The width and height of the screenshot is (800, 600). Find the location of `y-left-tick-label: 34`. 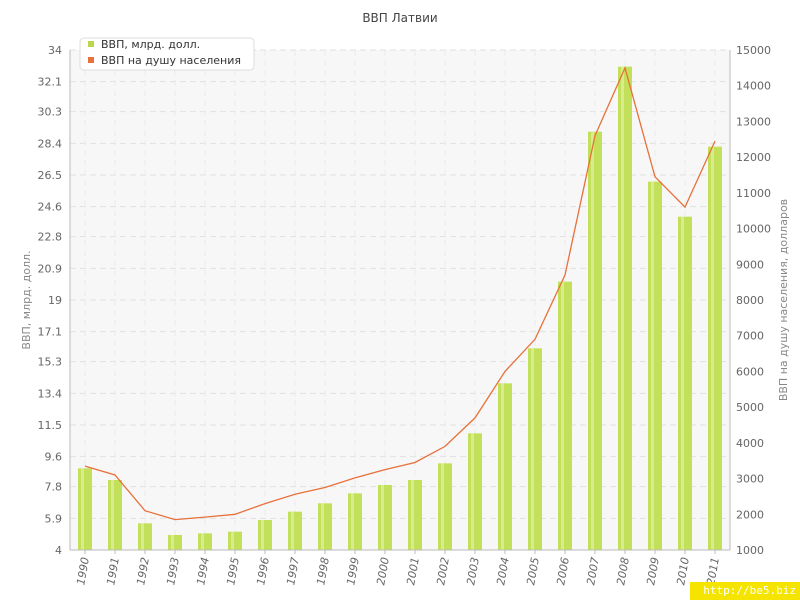

y-left-tick-label: 34 is located at coordinates (55, 50).